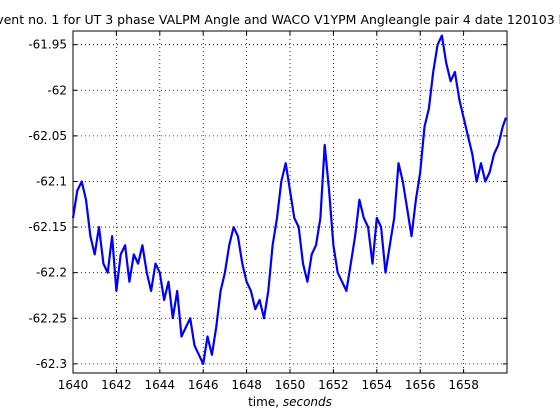  Describe the element at coordinates (246, 385) in the screenshot. I see `x-tick-label: 1648` at that location.